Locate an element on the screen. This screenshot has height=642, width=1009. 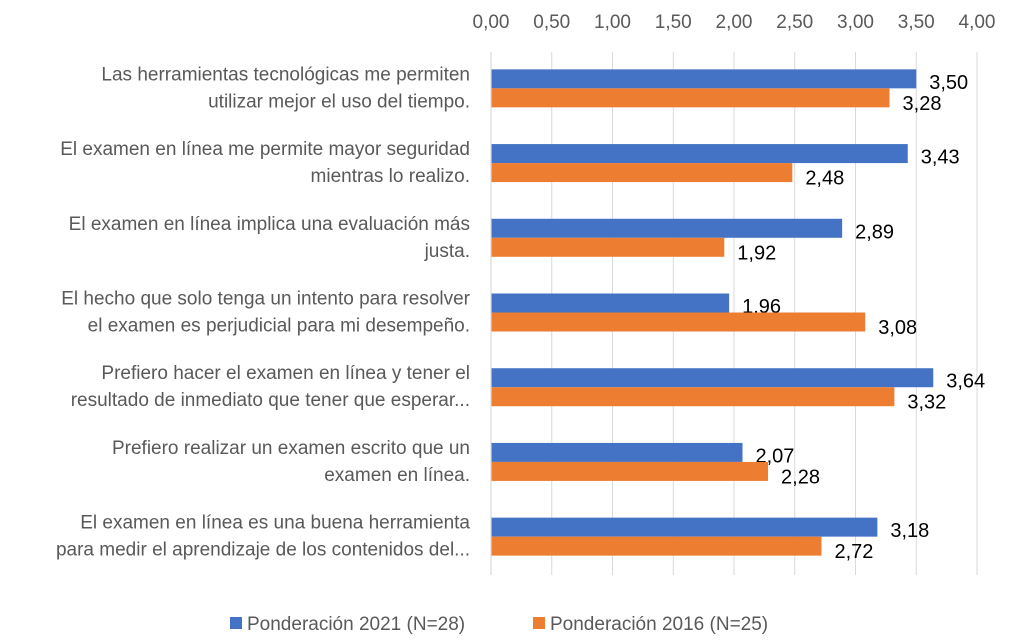
data-label: 2,89 is located at coordinates (874, 232).